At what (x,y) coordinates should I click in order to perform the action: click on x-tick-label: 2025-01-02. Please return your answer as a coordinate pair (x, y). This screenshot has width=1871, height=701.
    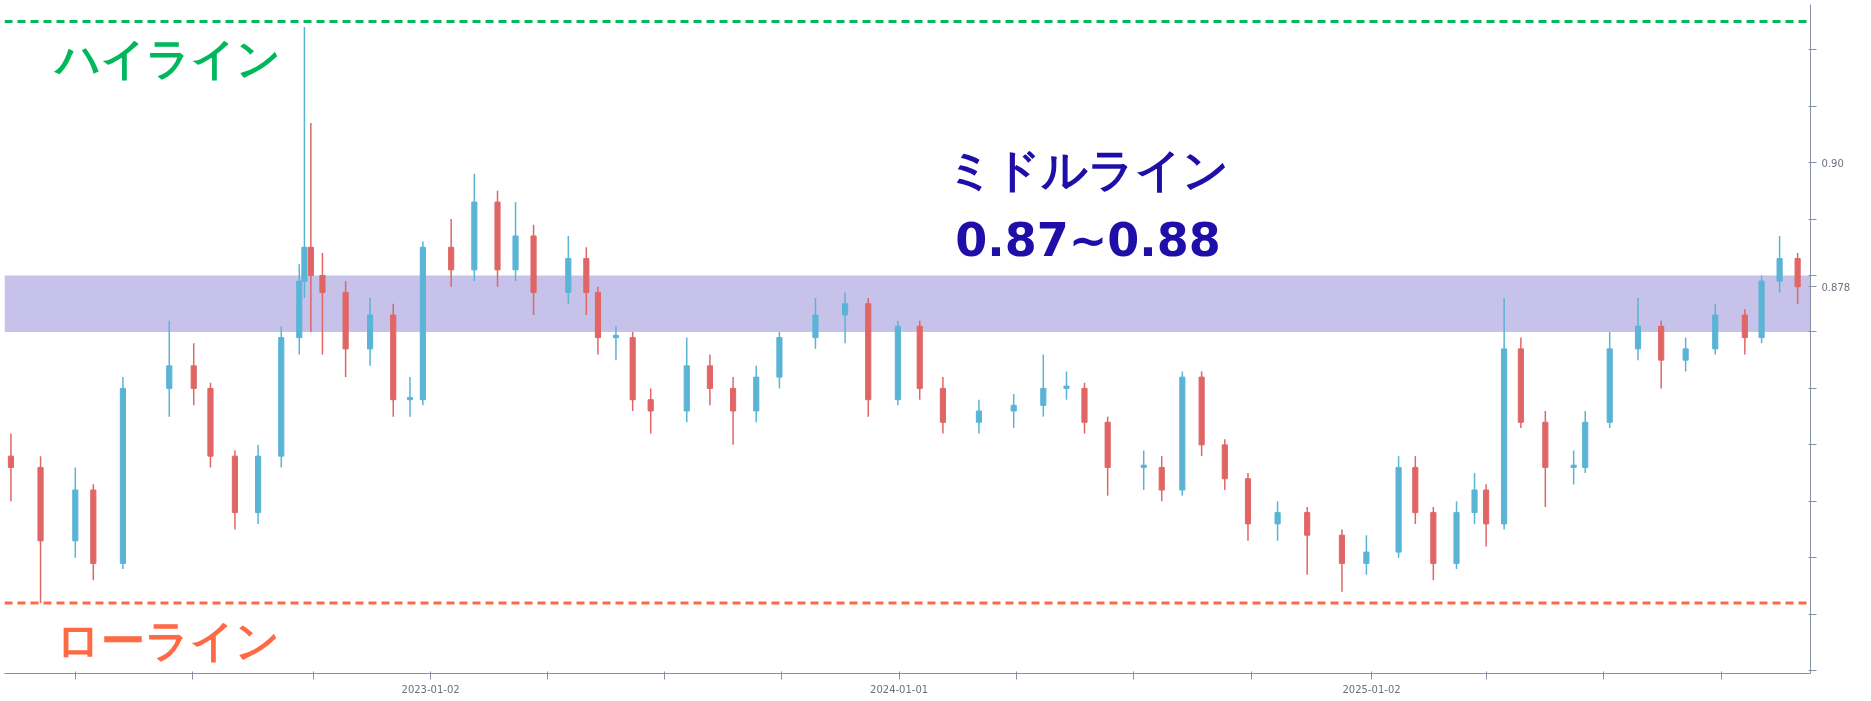
    Looking at the image, I should click on (1371, 689).